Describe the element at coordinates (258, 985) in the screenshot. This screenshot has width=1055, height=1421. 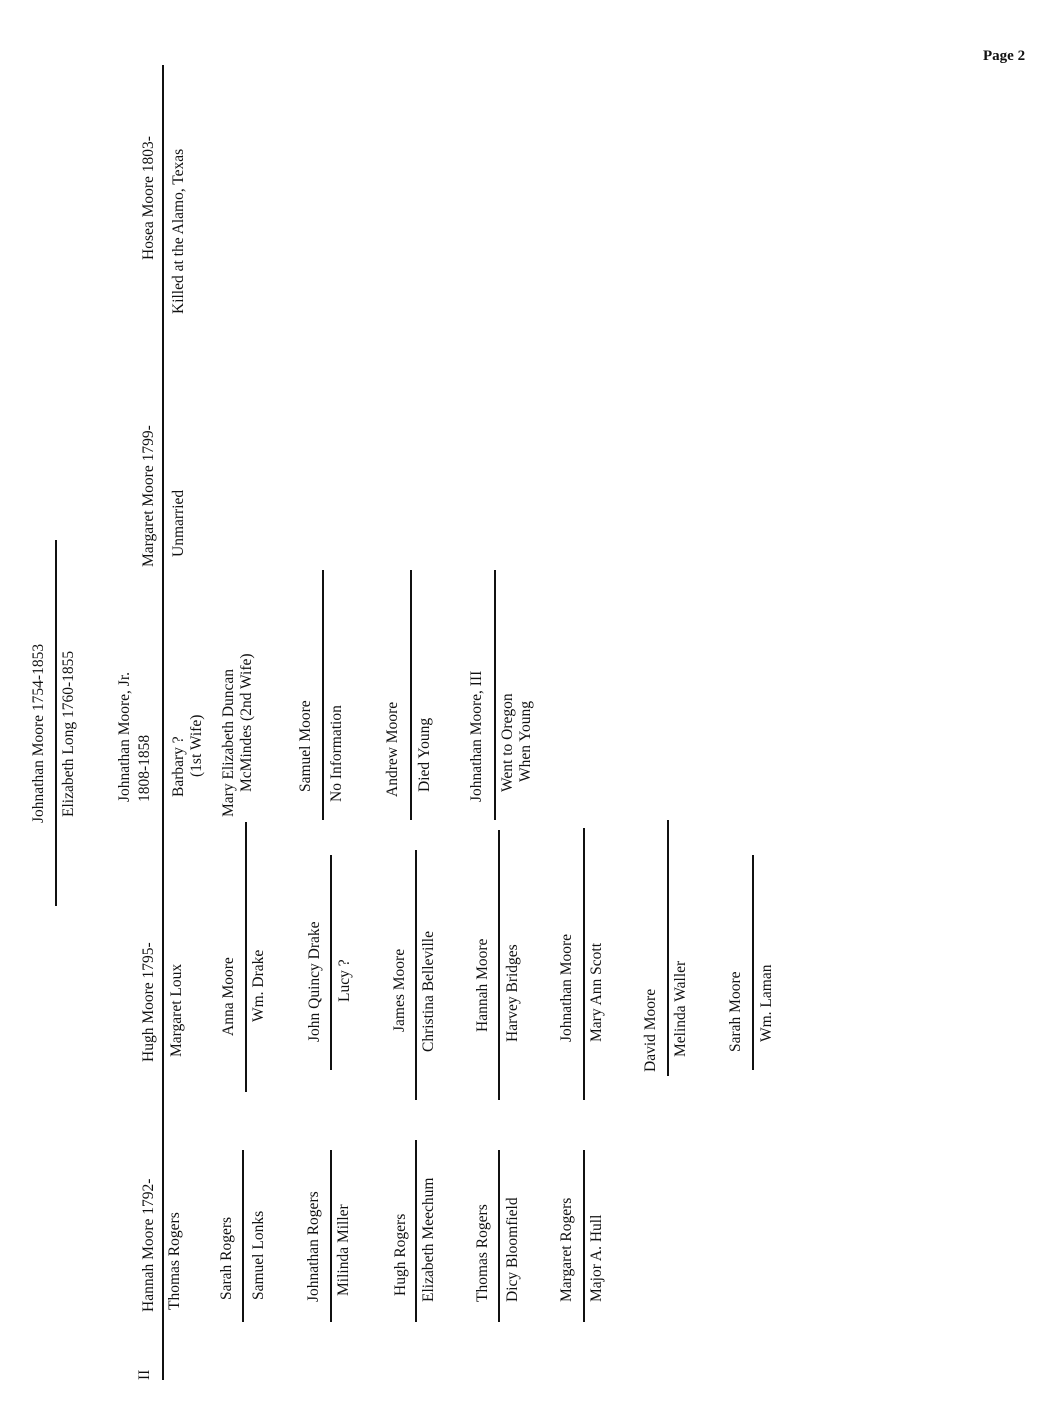
I see `grandchild-spouse: Wm. Drake` at that location.